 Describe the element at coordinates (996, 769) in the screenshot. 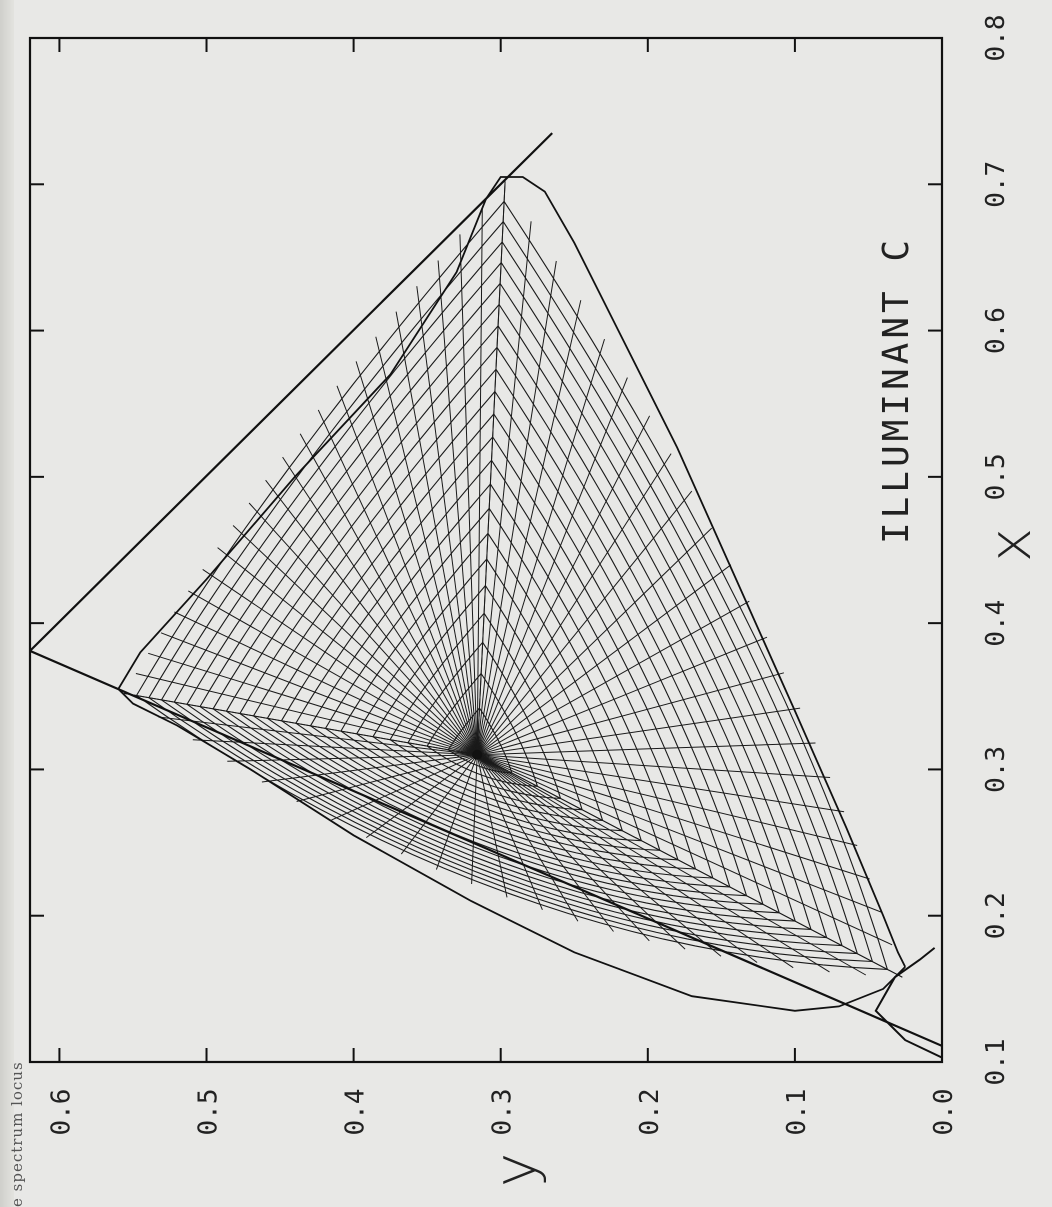

I see `x-tick-label: 0.3` at that location.